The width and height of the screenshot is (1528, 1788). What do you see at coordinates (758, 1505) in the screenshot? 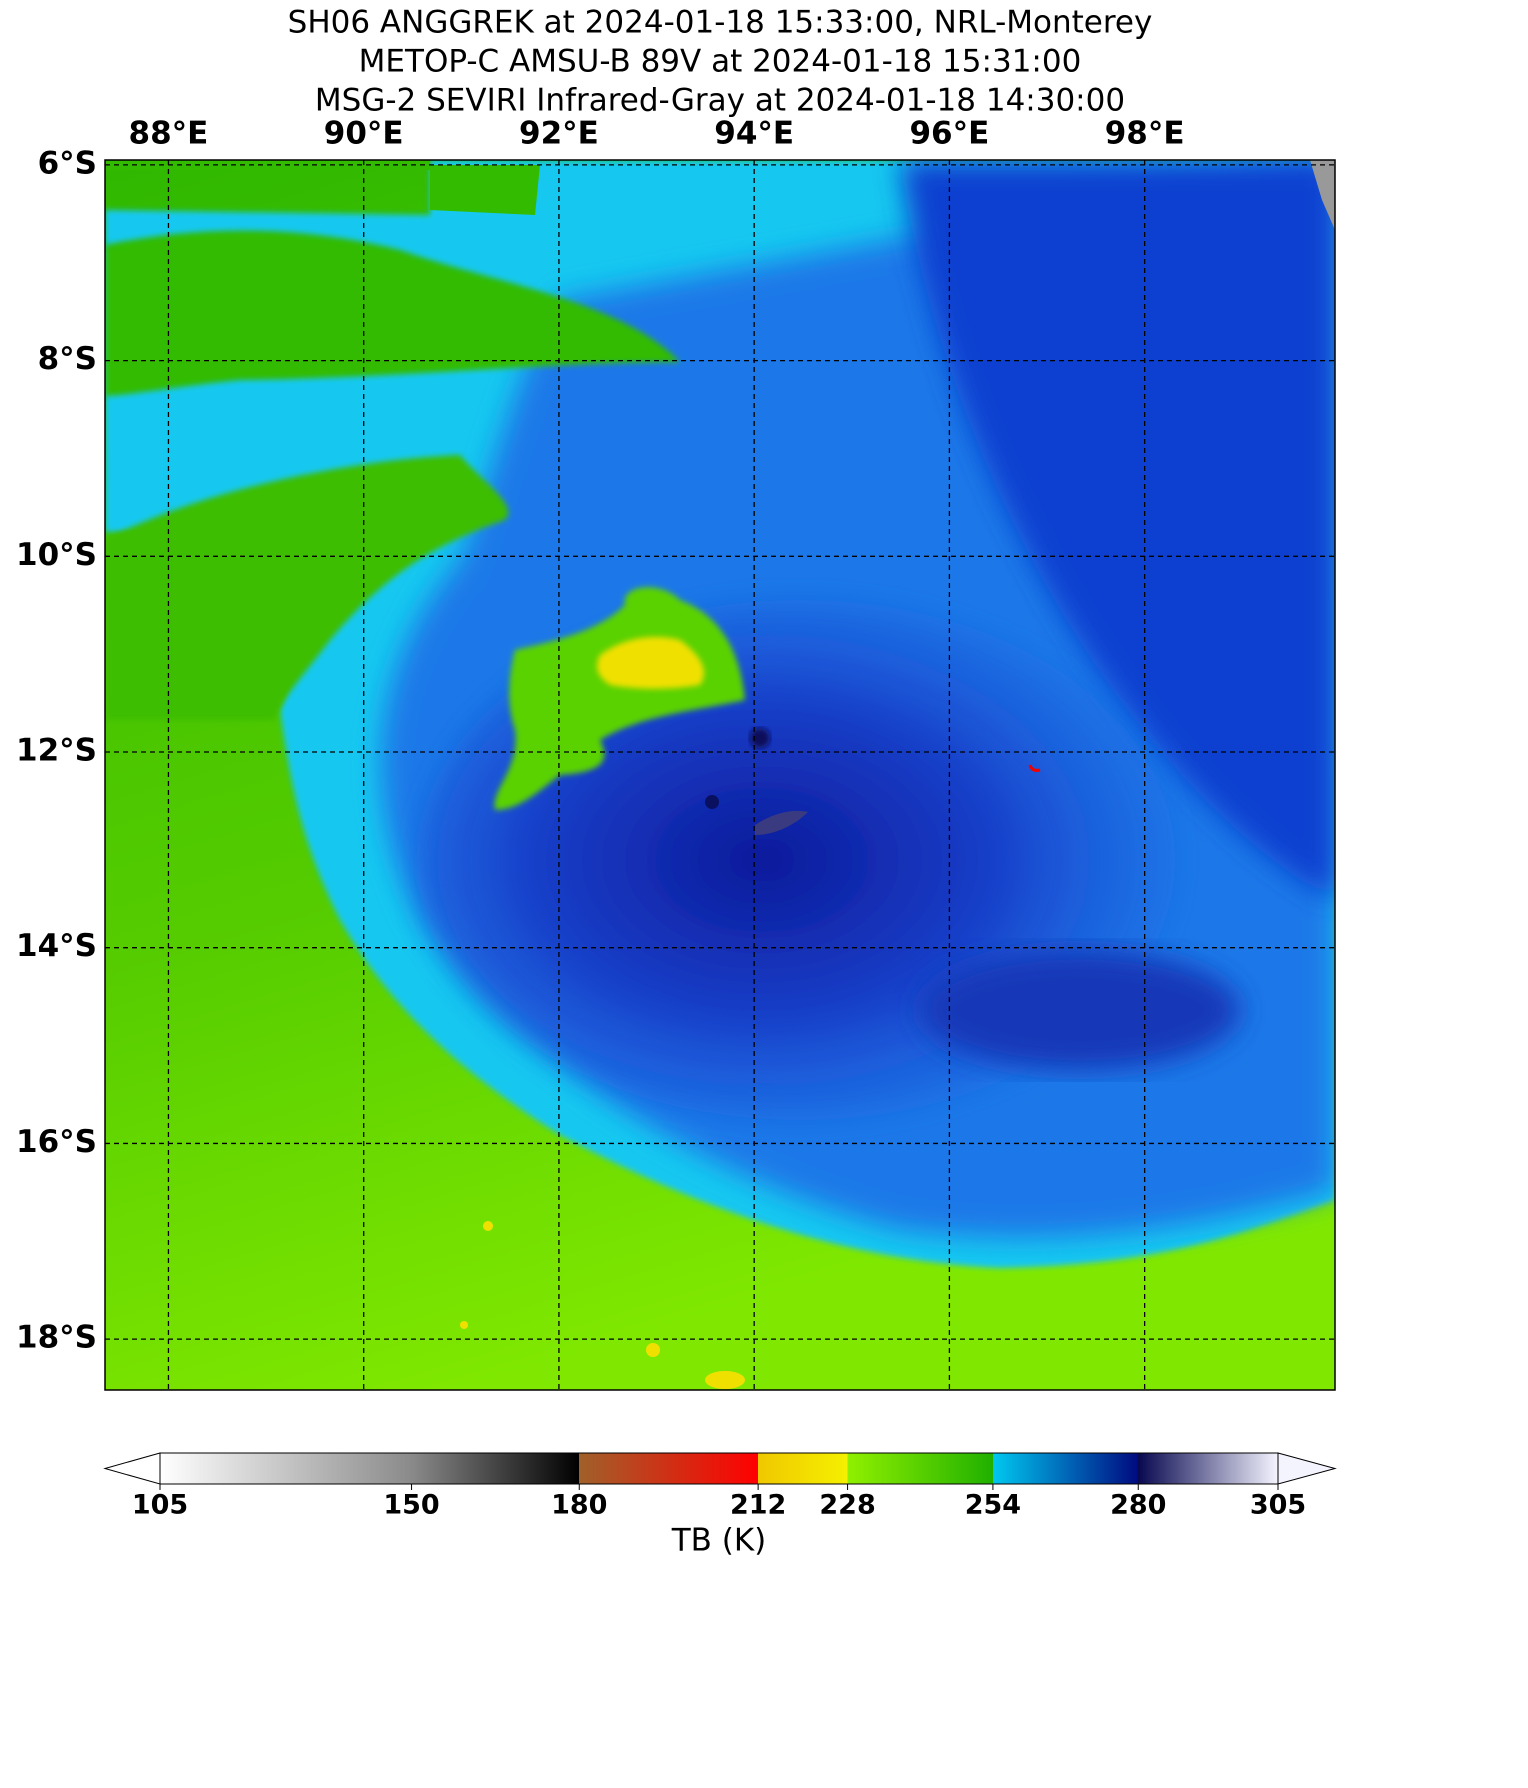
I see `colorbar-tick-label: 212` at bounding box center [758, 1505].